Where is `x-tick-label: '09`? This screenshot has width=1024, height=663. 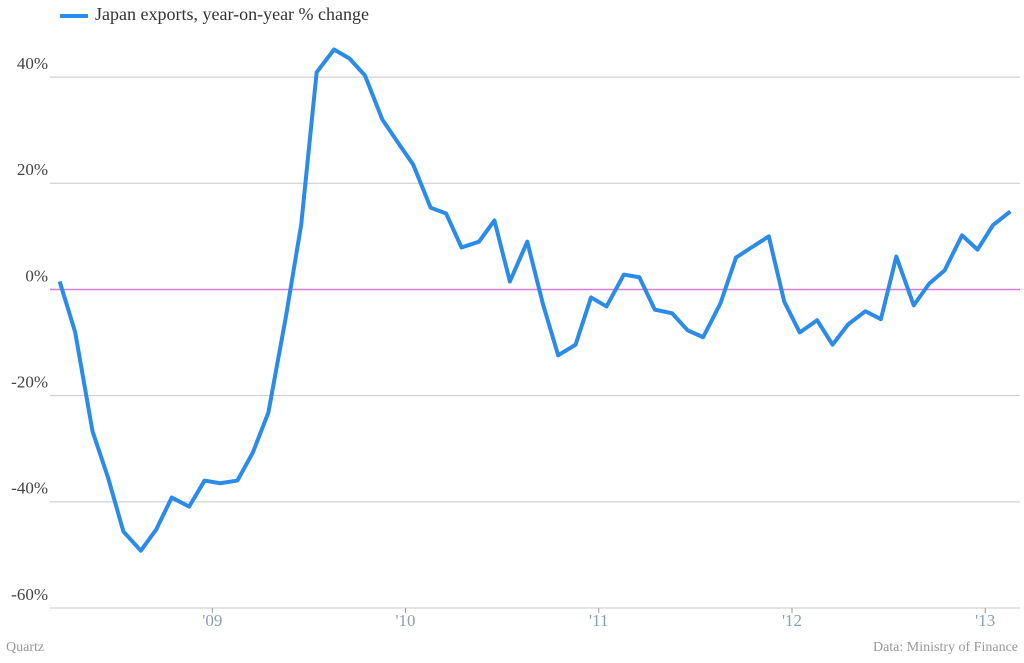 x-tick-label: '09 is located at coordinates (212, 620).